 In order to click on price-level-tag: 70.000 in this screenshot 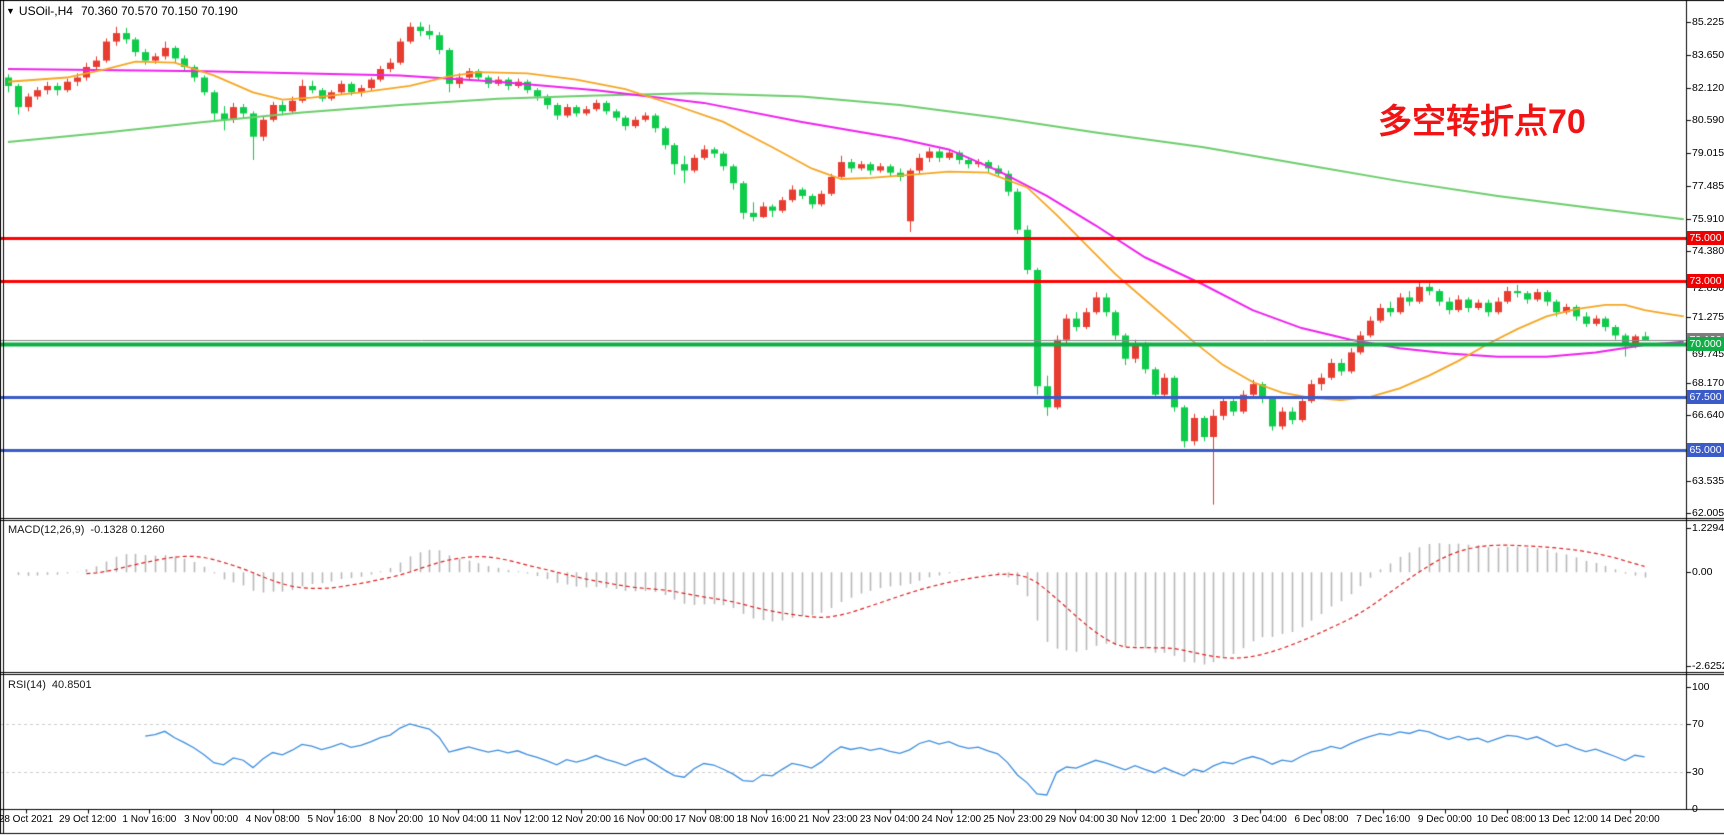, I will do `click(1705, 343)`.